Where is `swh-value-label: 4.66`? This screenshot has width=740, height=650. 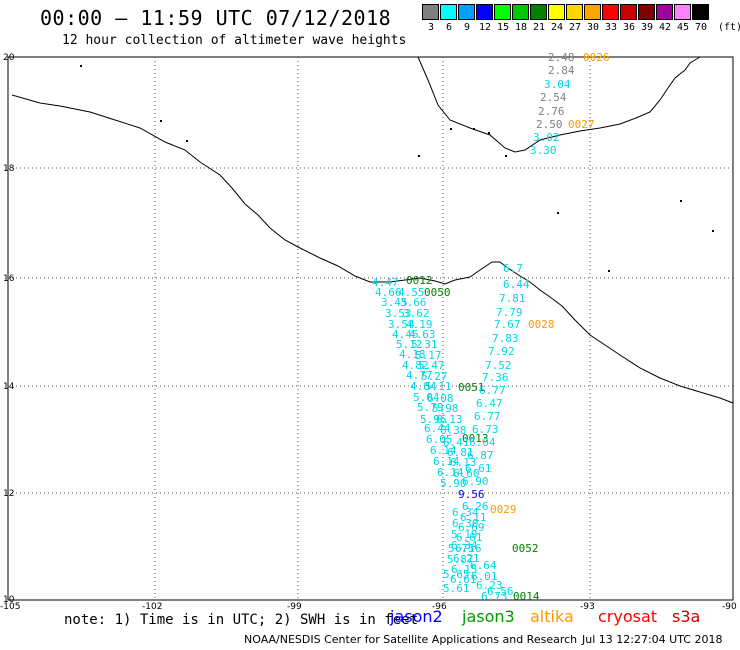
swh-value-label: 4.66 is located at coordinates (388, 292).